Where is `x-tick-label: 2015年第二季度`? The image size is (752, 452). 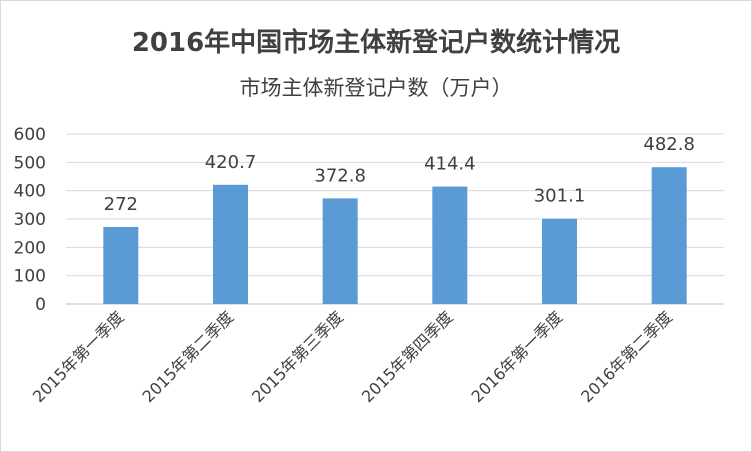 x-tick-label: 2015年第二季度 is located at coordinates (188, 356).